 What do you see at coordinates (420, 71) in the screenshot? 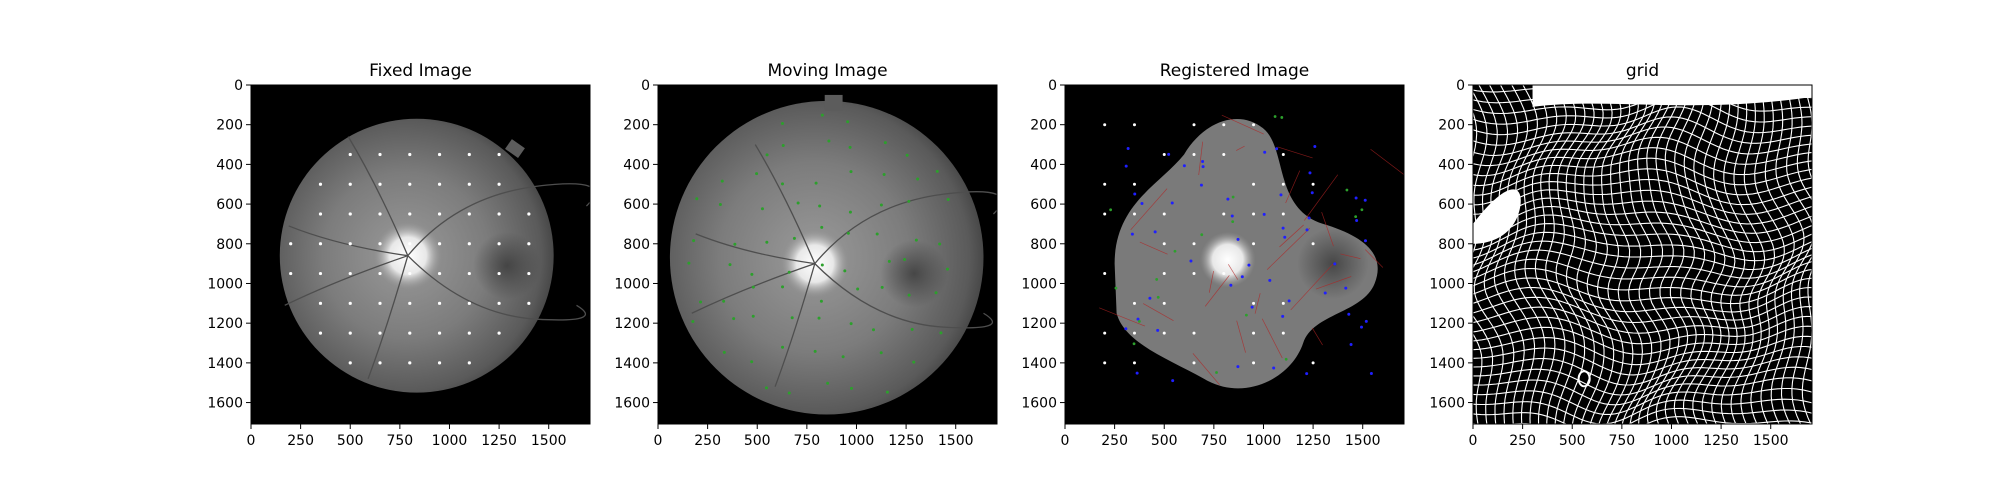
I see `panel-title: Fixed Image` at bounding box center [420, 71].